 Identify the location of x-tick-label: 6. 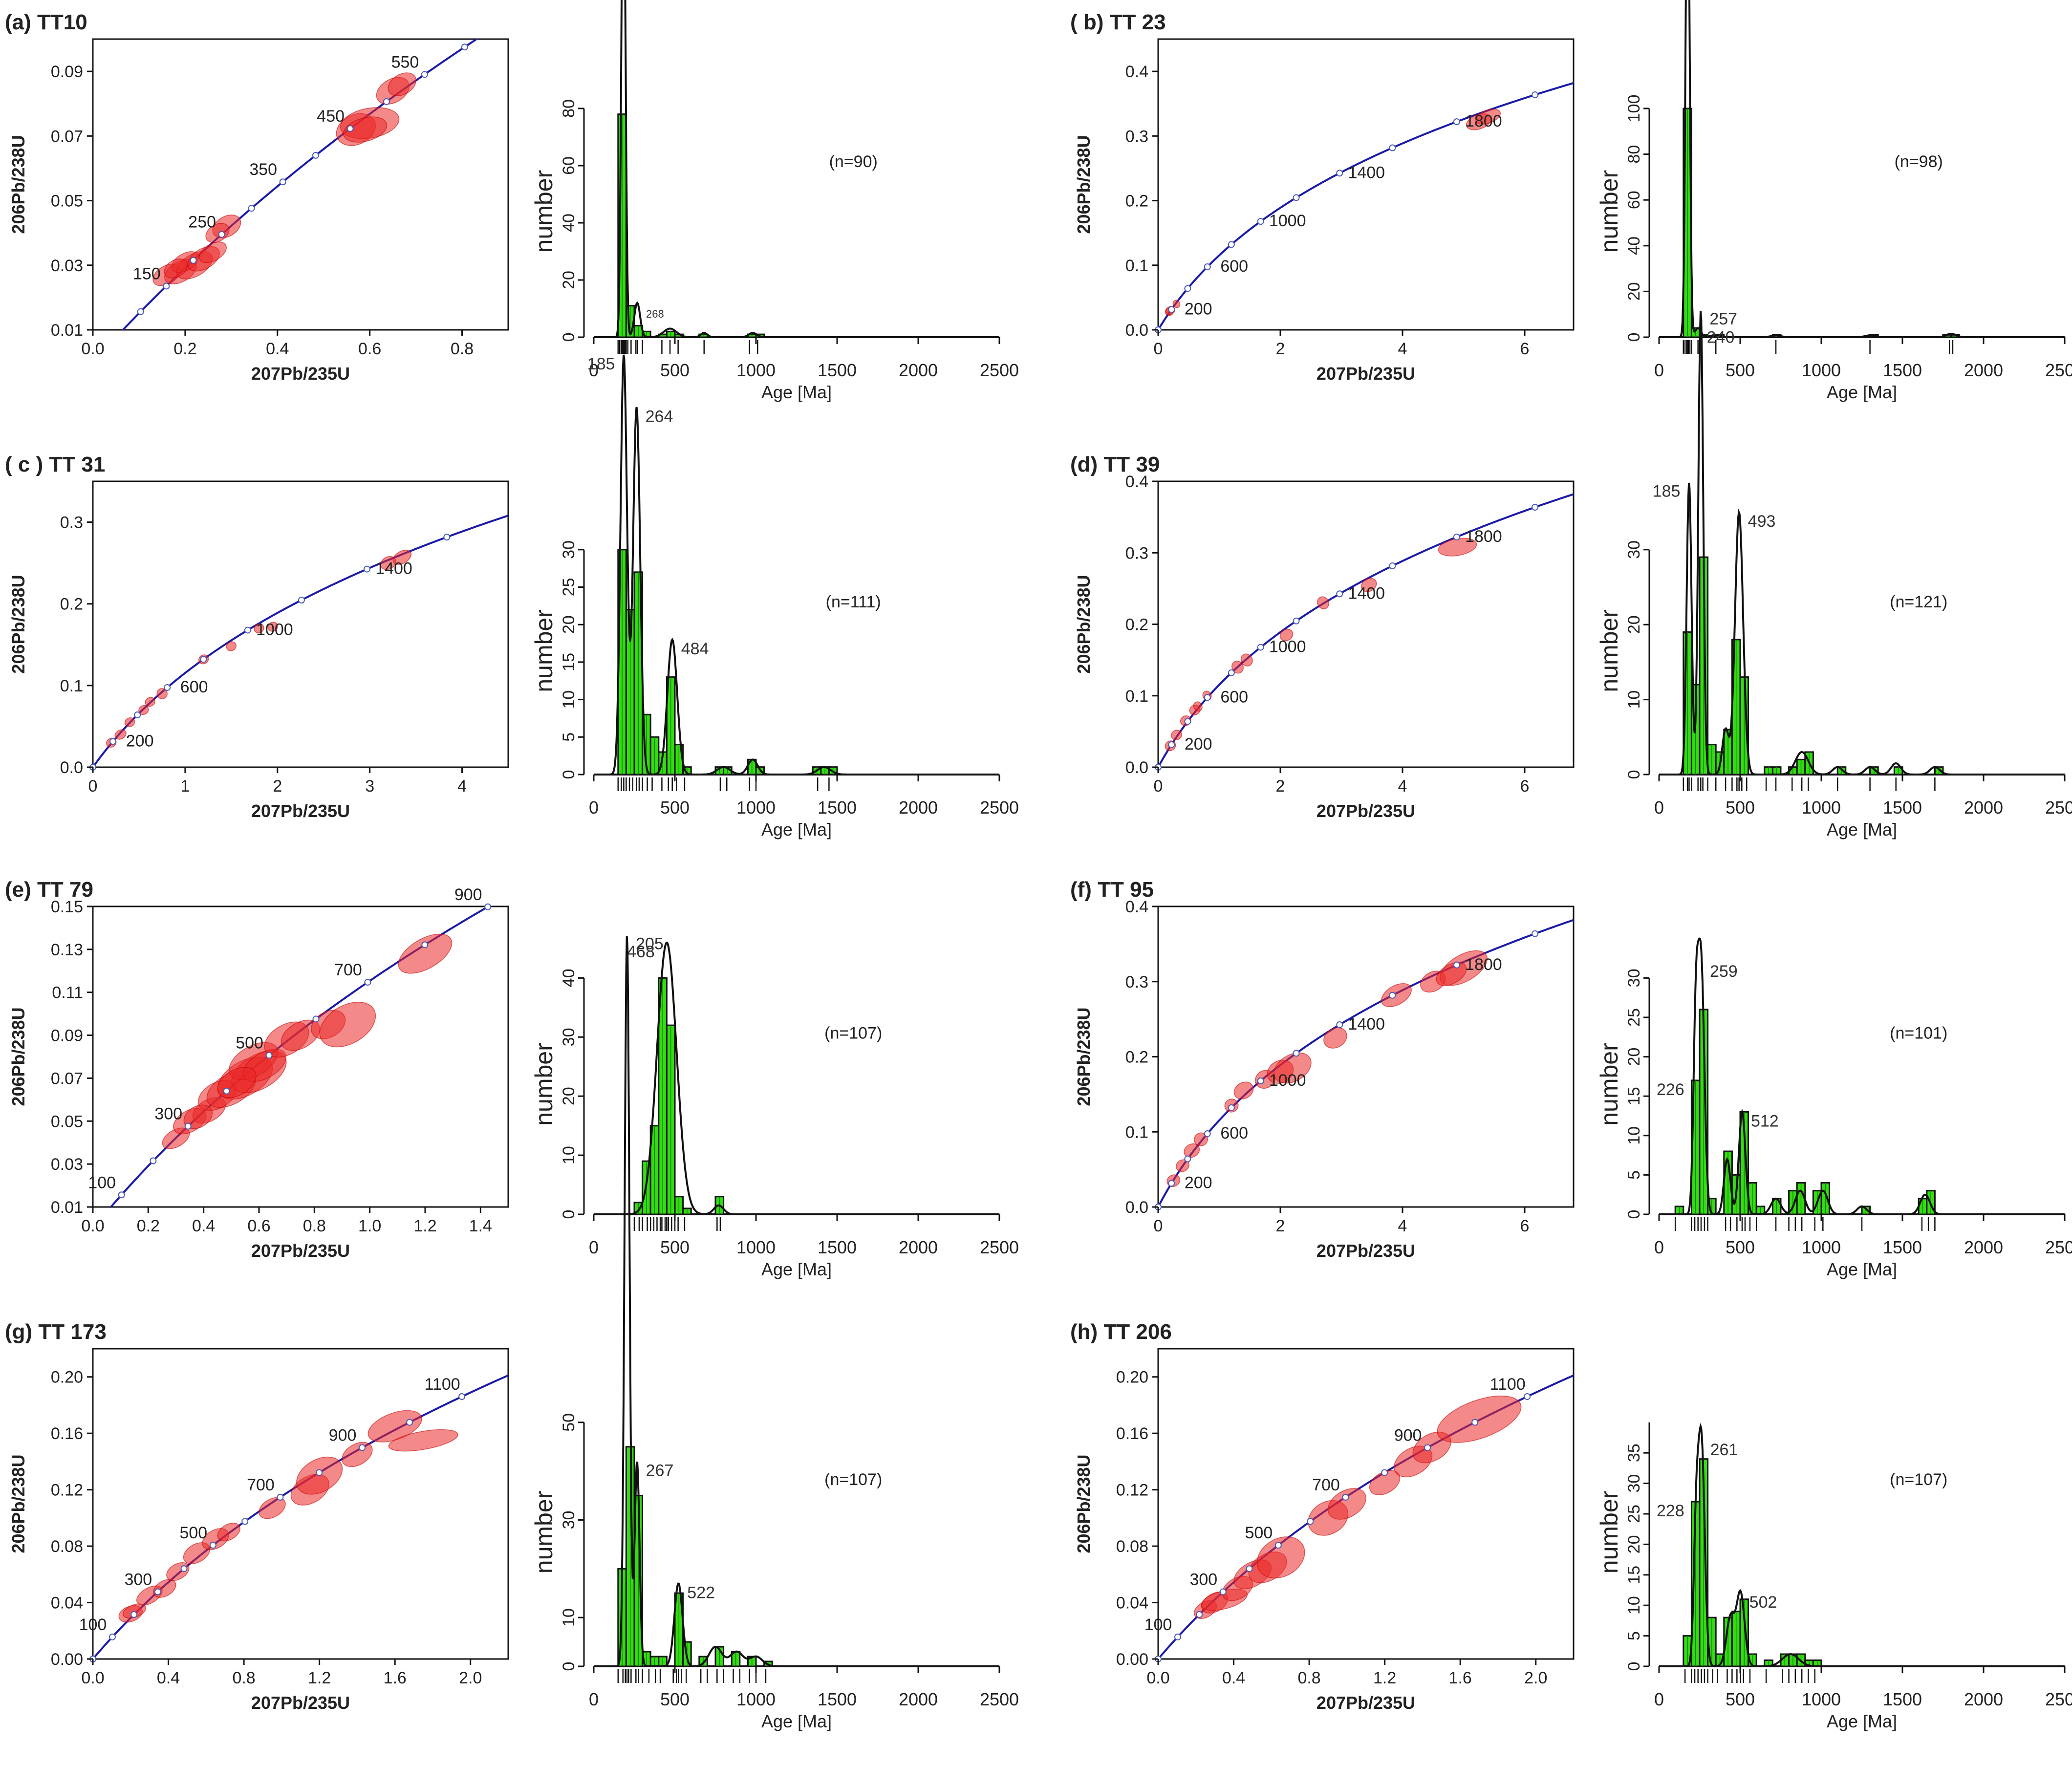
(1525, 1226).